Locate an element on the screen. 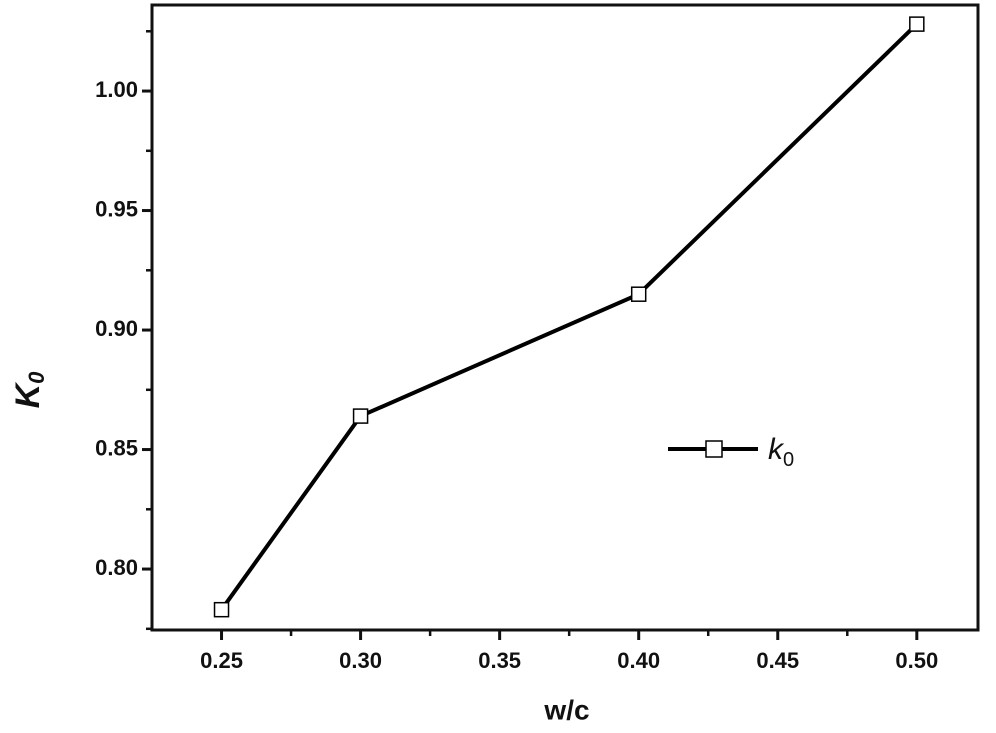  y-tick-label: 0.90 is located at coordinates (116, 328).